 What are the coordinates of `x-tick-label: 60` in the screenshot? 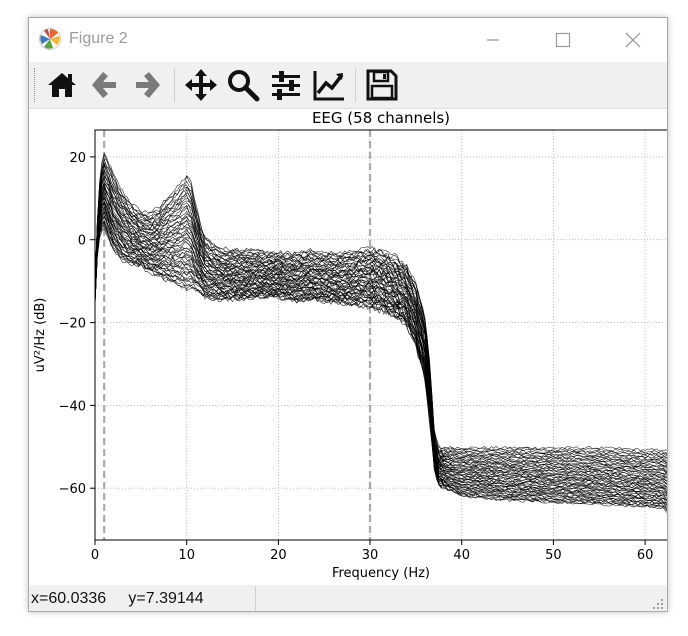 It's located at (645, 555).